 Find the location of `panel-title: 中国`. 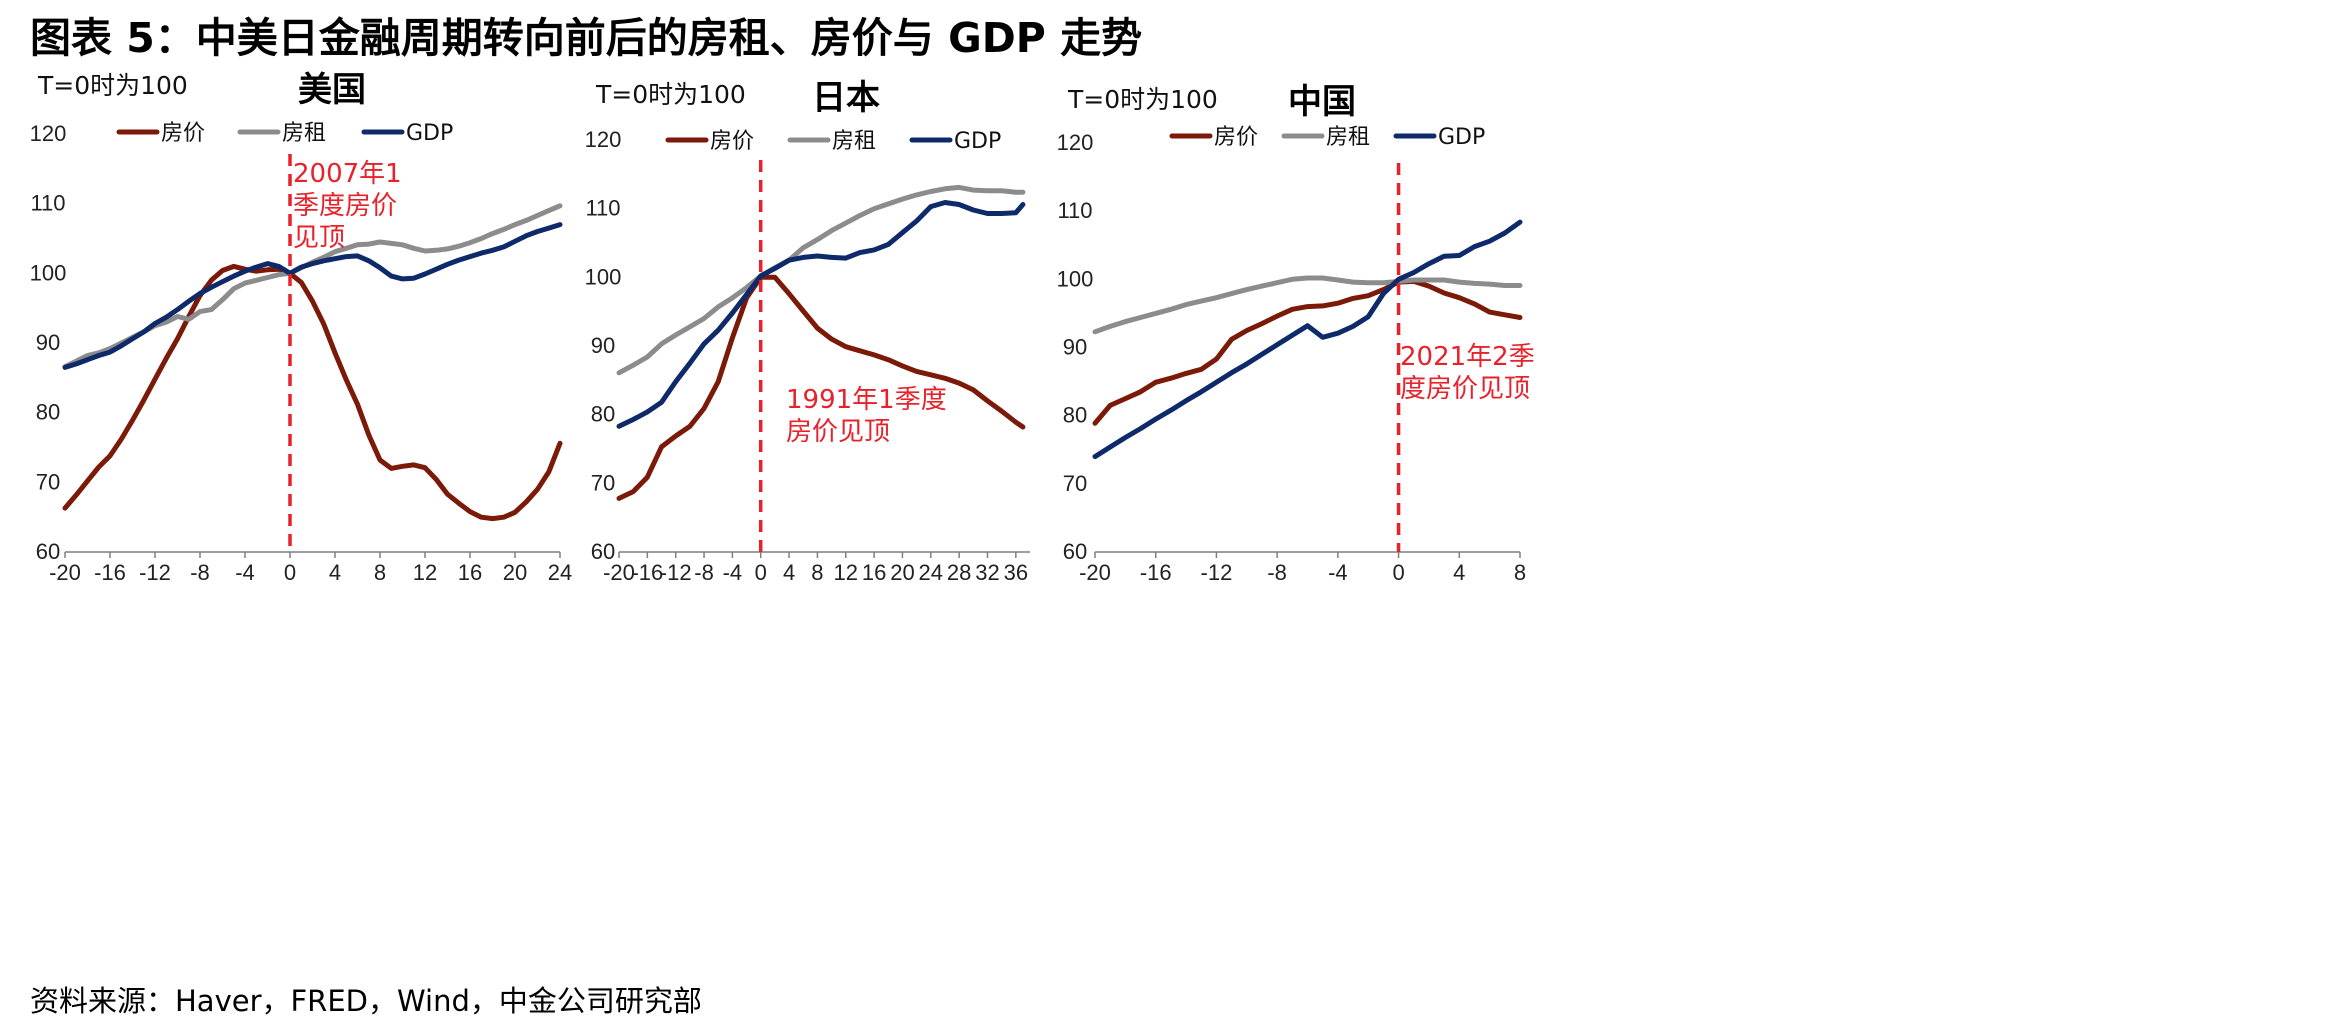

panel-title: 中国 is located at coordinates (1322, 102).